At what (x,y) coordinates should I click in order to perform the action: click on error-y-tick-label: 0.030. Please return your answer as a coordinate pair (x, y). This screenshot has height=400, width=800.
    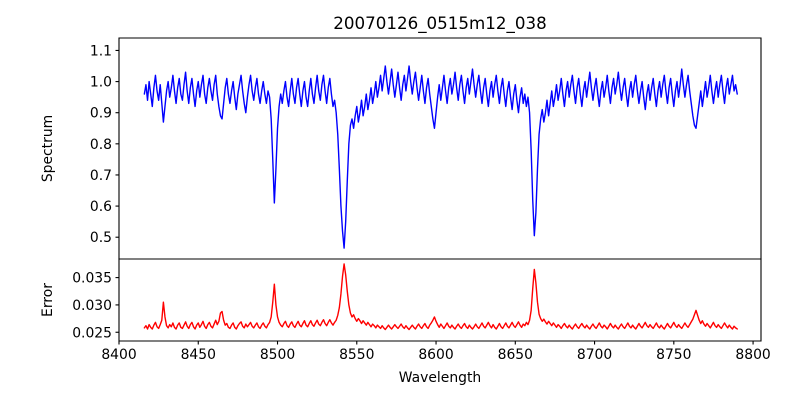
    Looking at the image, I should click on (92, 306).